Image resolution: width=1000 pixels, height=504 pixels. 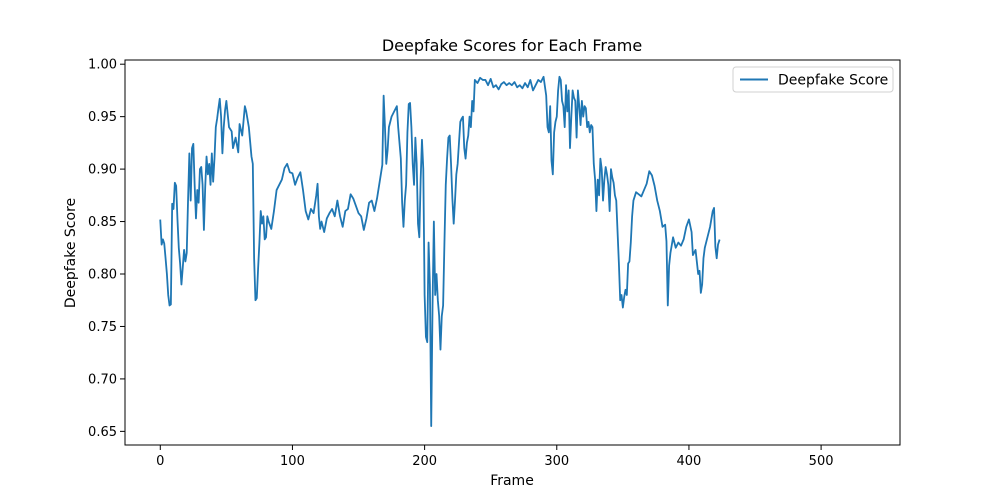 What do you see at coordinates (102, 170) in the screenshot?
I see `y-tick-label: 0.90` at bounding box center [102, 170].